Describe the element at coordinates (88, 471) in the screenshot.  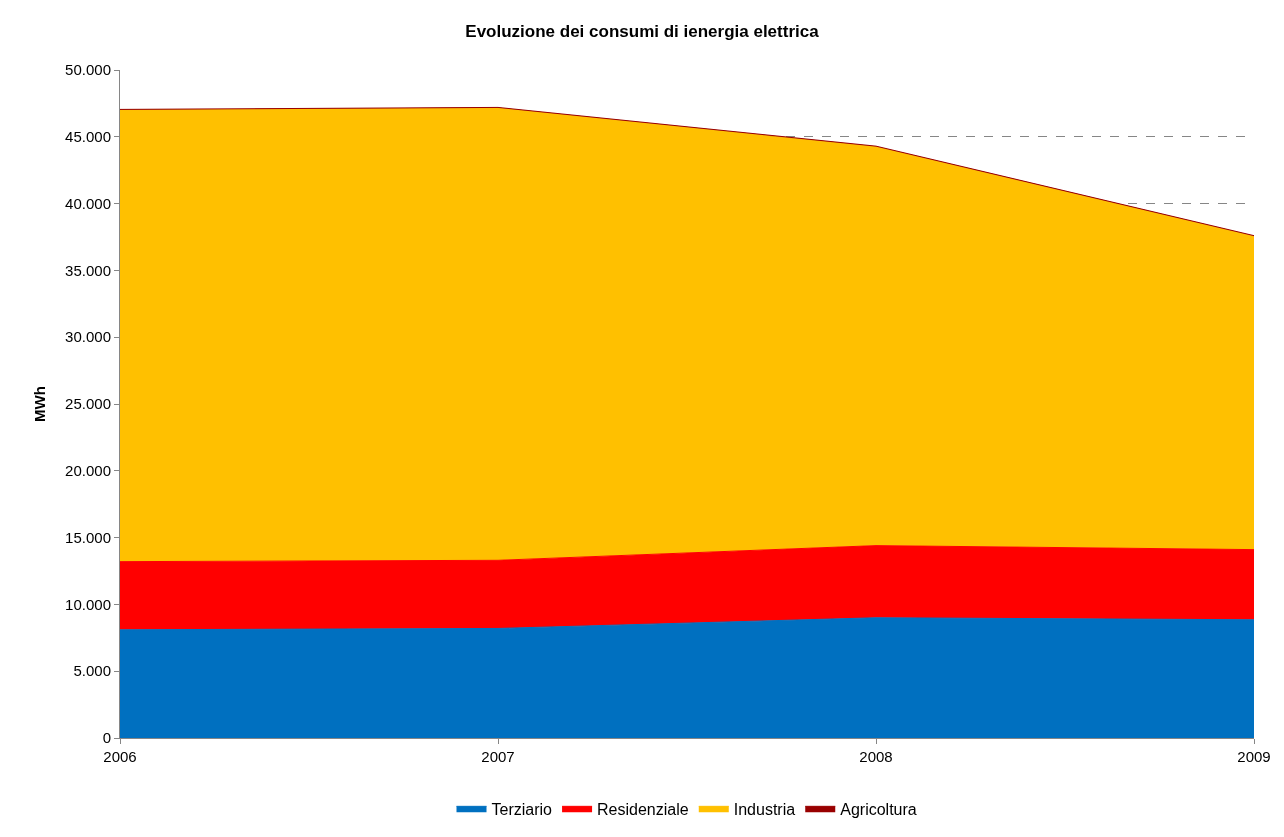
I see `y-tick-label: 20.000` at that location.